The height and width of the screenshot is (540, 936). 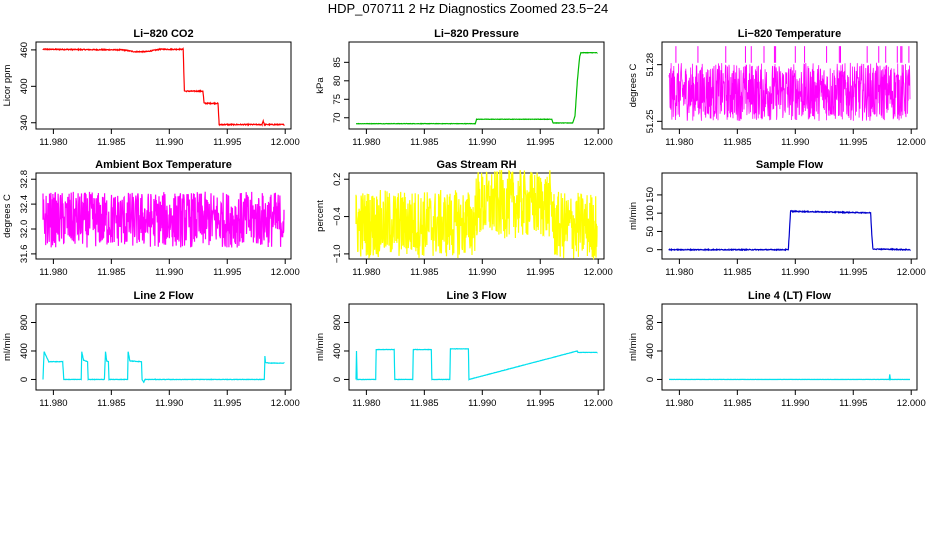 What do you see at coordinates (24, 123) in the screenshot?
I see `y-tick-label: 340` at bounding box center [24, 123].